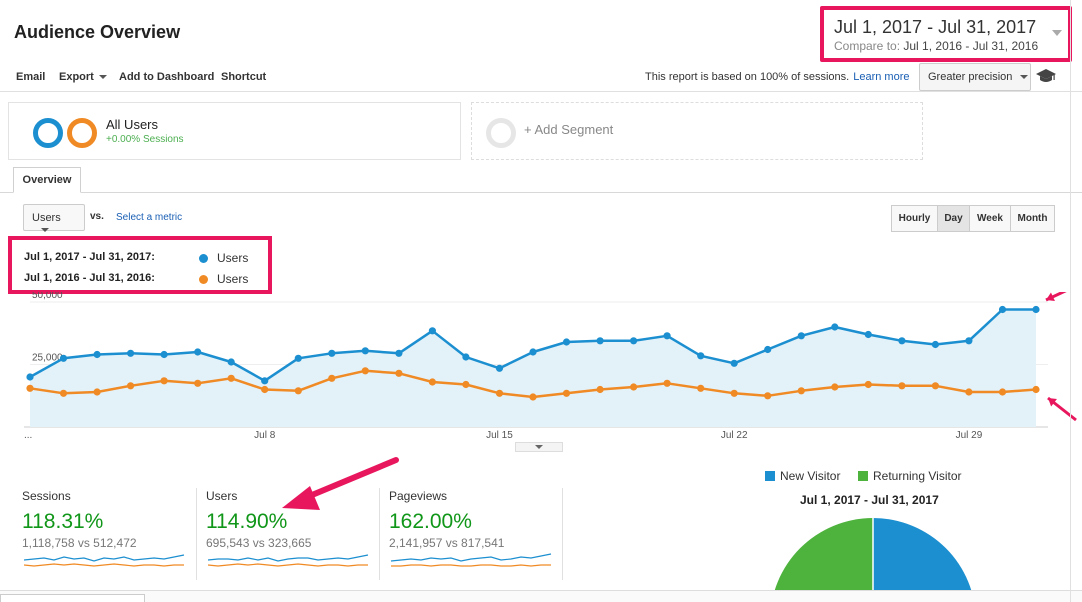 Image resolution: width=1082 pixels, height=602 pixels. I want to click on precision-label: Greater precision, so click(970, 77).